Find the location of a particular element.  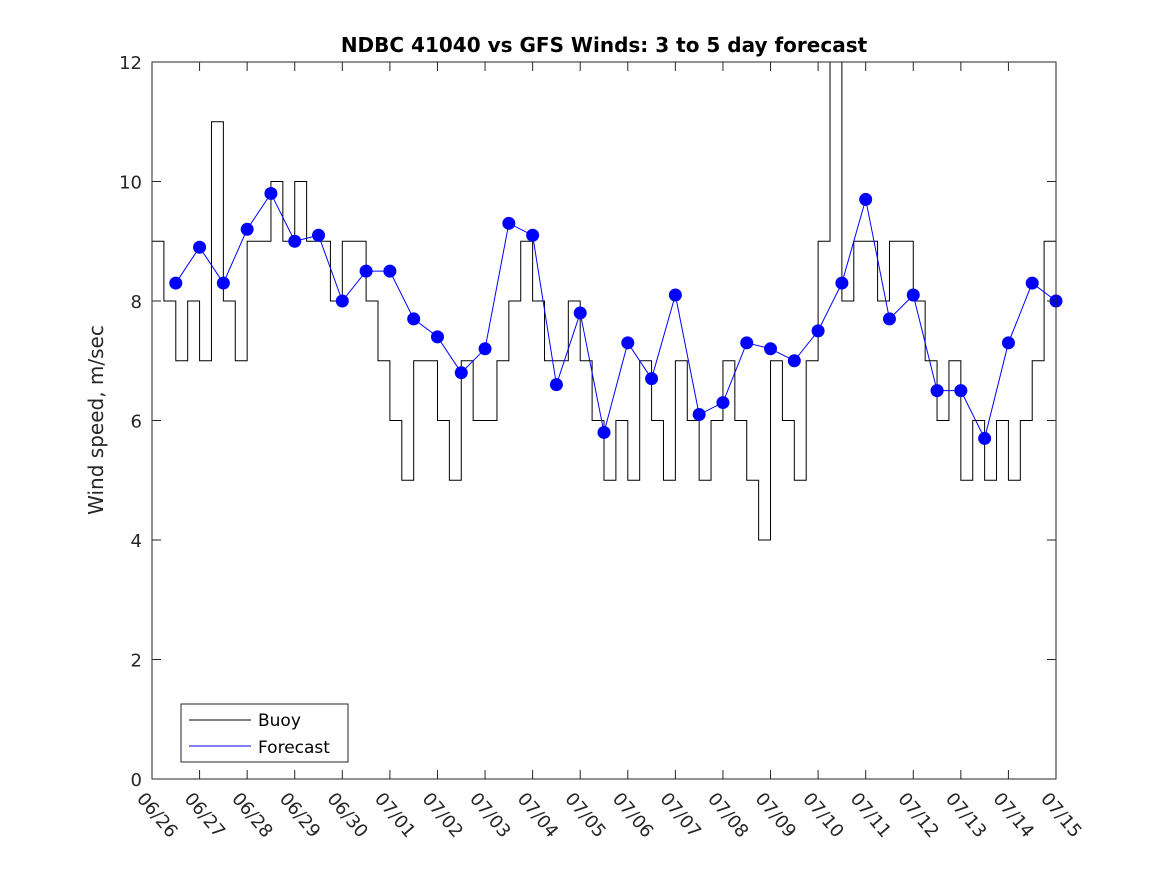

legend: Buoy Forecast is located at coordinates (264, 733).